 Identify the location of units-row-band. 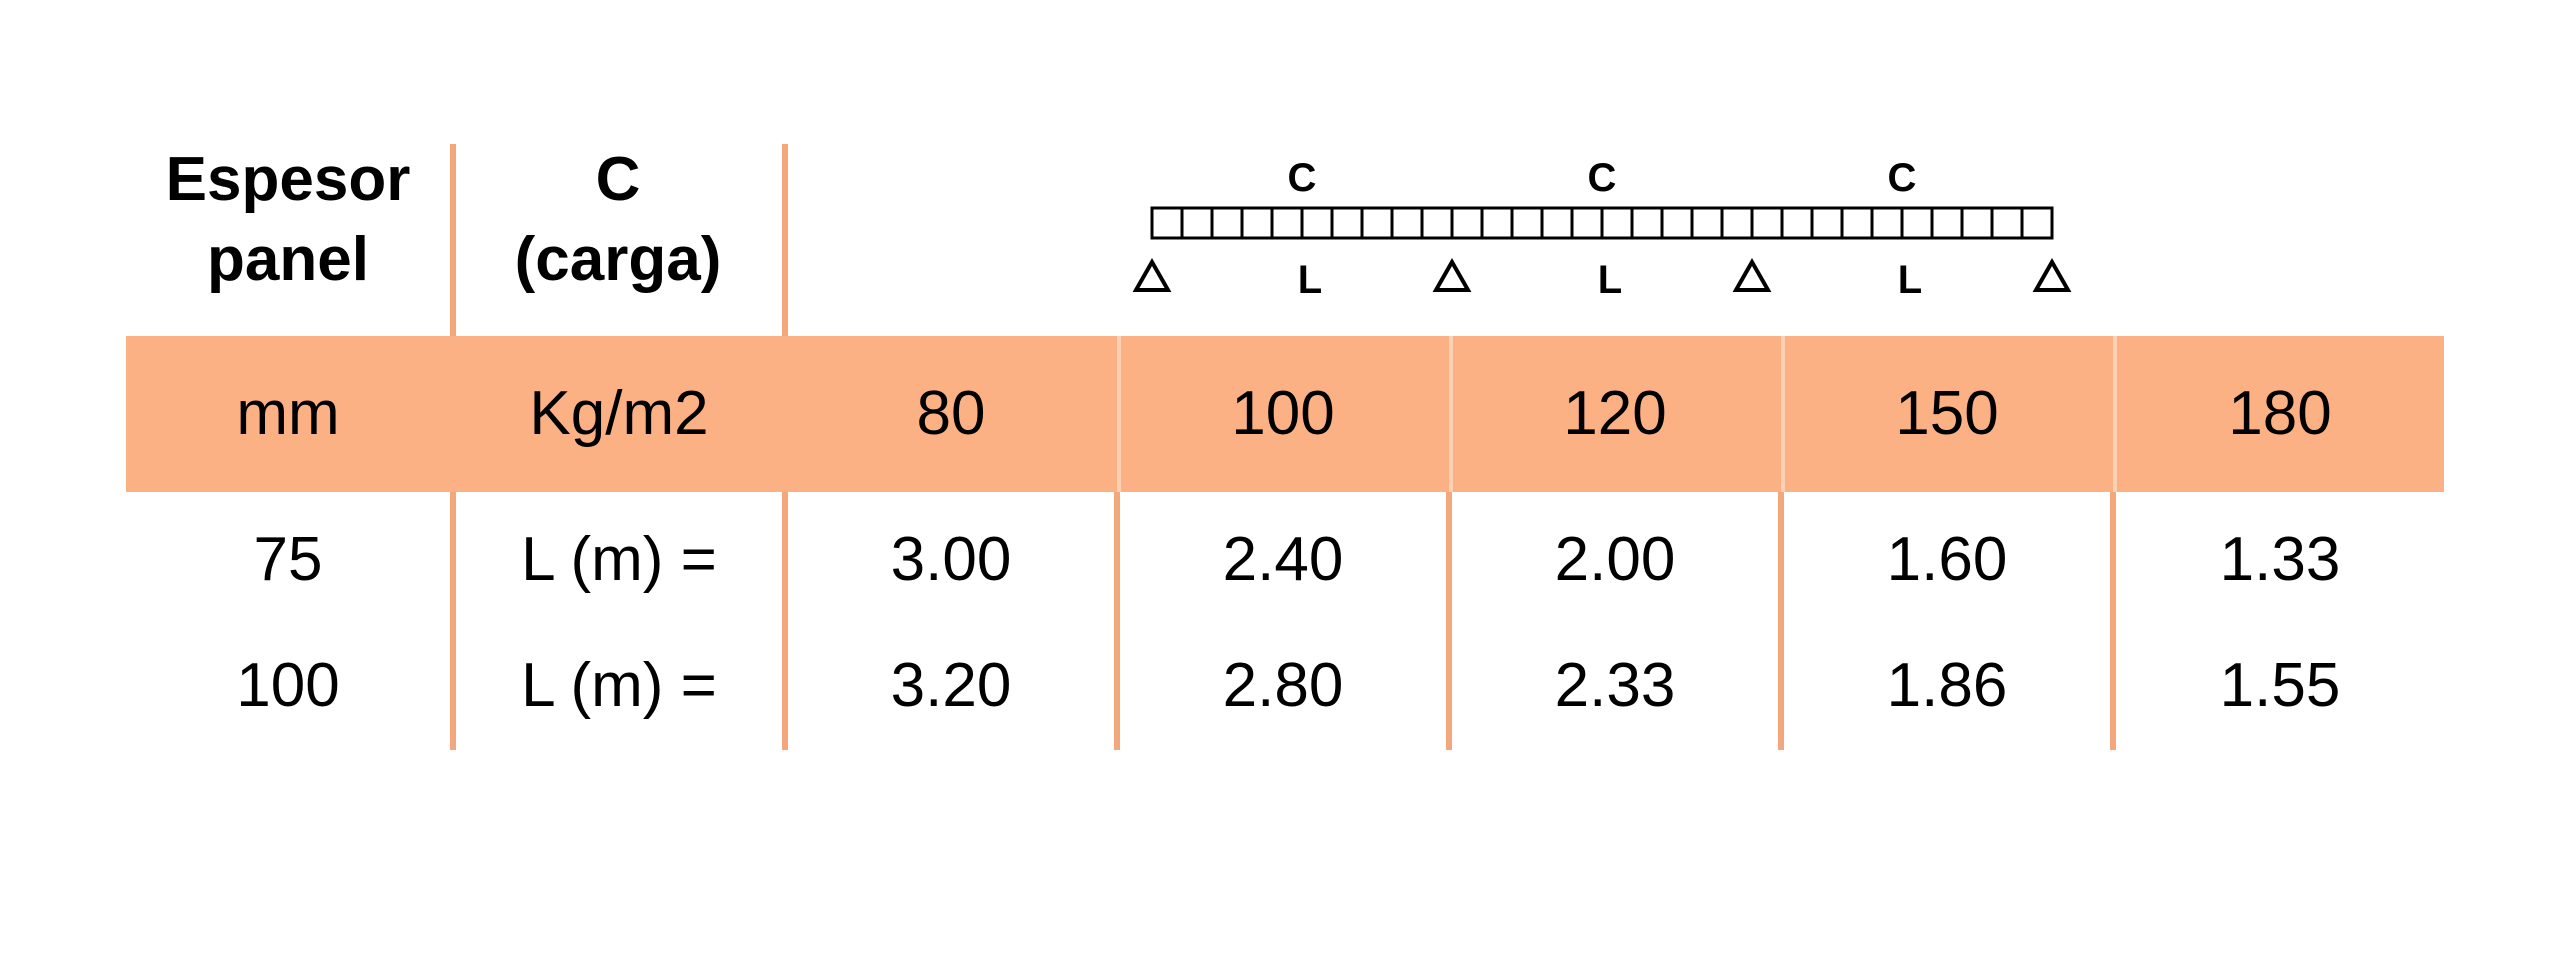
(1285, 414).